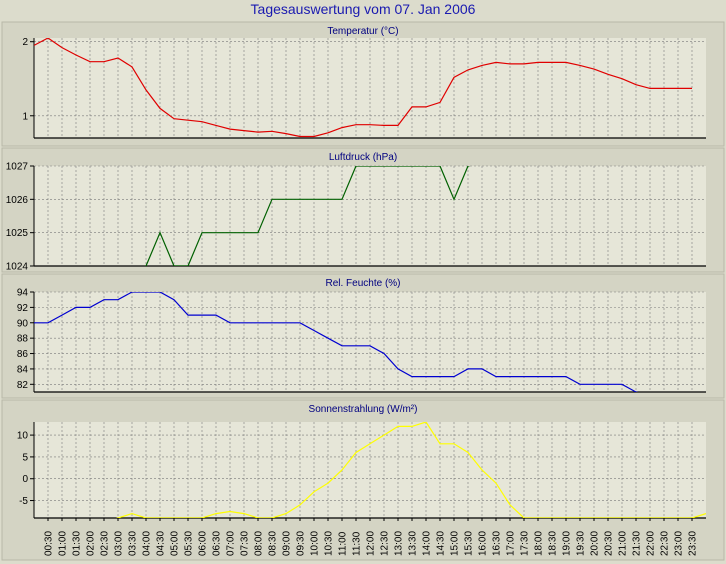 Image resolution: width=726 pixels, height=564 pixels. Describe the element at coordinates (343, 543) in the screenshot. I see `x-tick-label: 11:00` at that location.